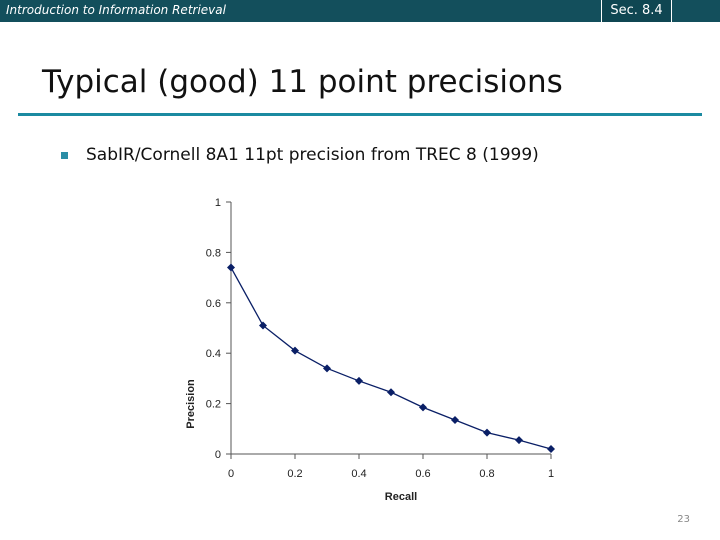 This screenshot has height=540, width=720. Describe the element at coordinates (486, 474) in the screenshot. I see `x-tick-label: 0.8` at that location.